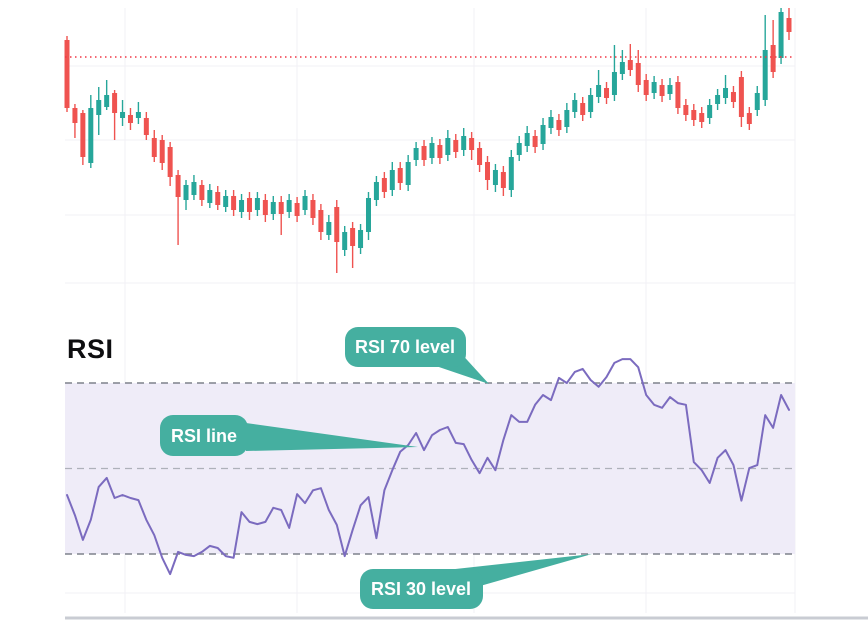  What do you see at coordinates (90, 349) in the screenshot?
I see `rsi-panel-title: RSI` at bounding box center [90, 349].